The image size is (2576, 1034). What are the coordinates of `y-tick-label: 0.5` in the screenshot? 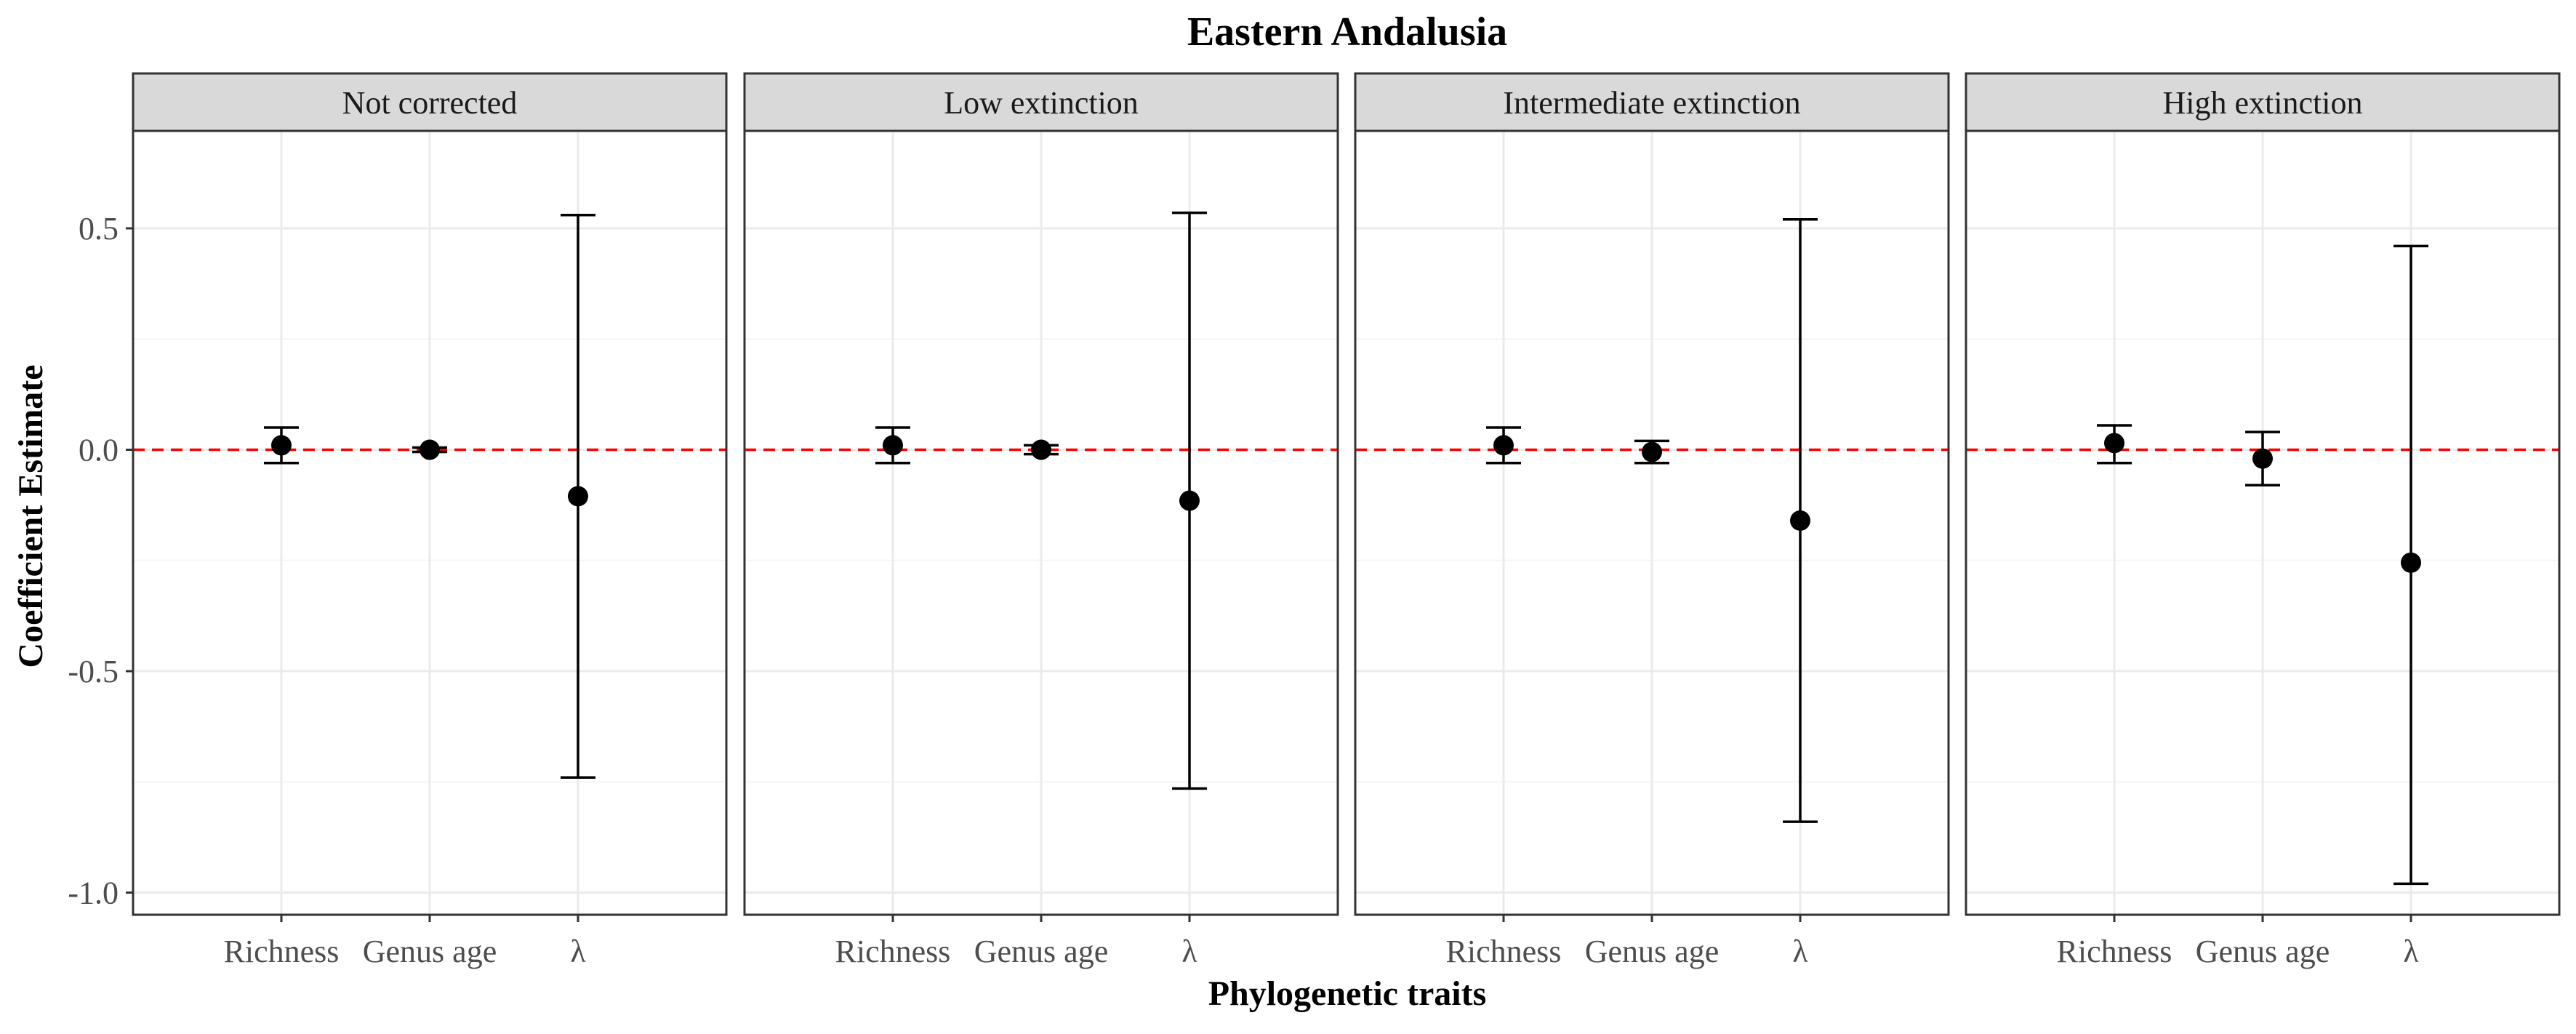 It's located at (99, 229).